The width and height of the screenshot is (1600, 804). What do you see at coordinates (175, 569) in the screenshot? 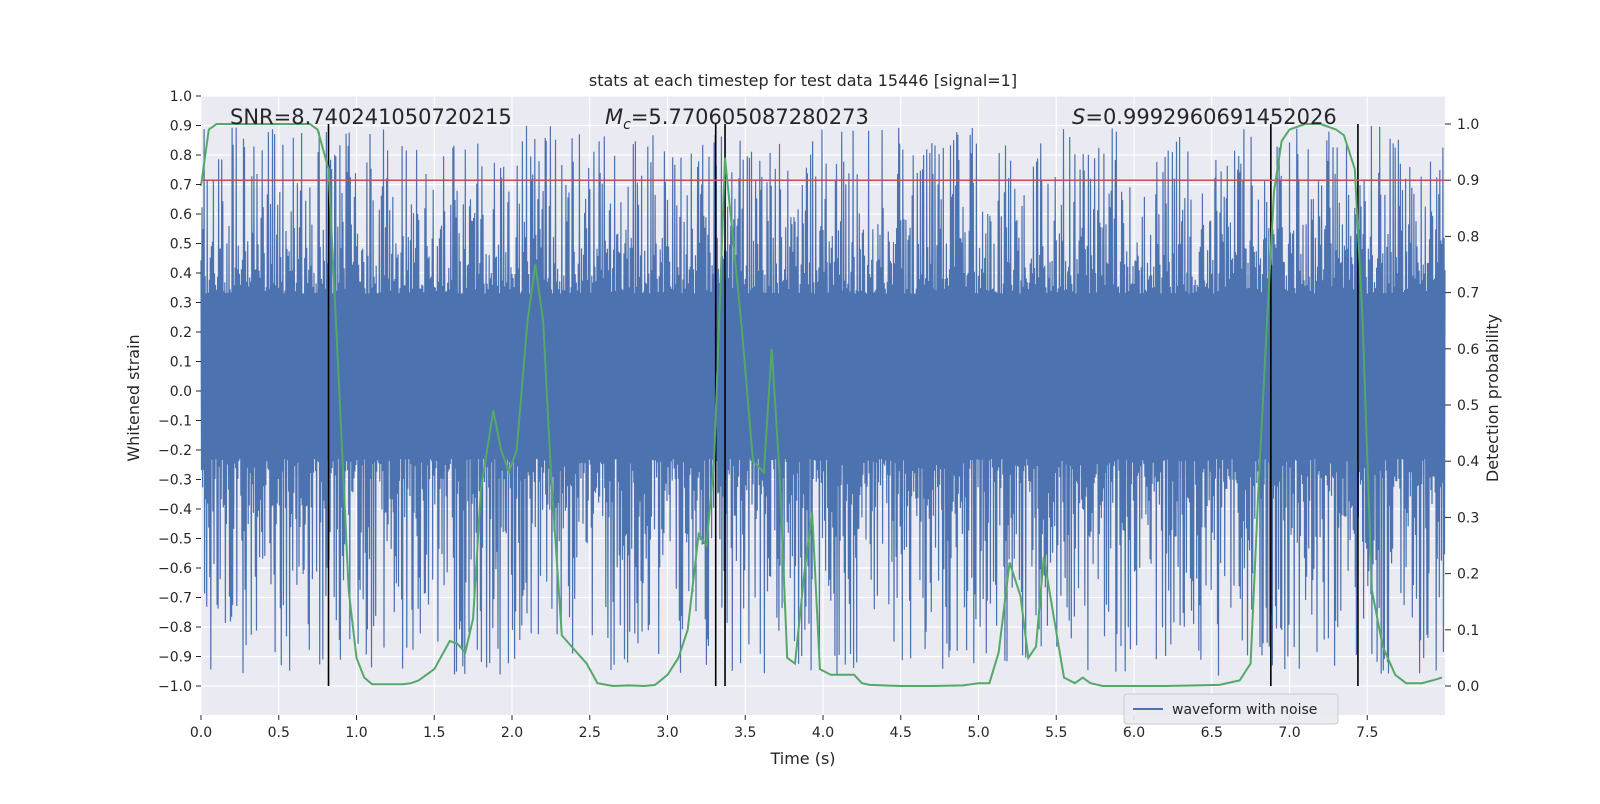
I see `y-tick-label: −0.6` at bounding box center [175, 569].